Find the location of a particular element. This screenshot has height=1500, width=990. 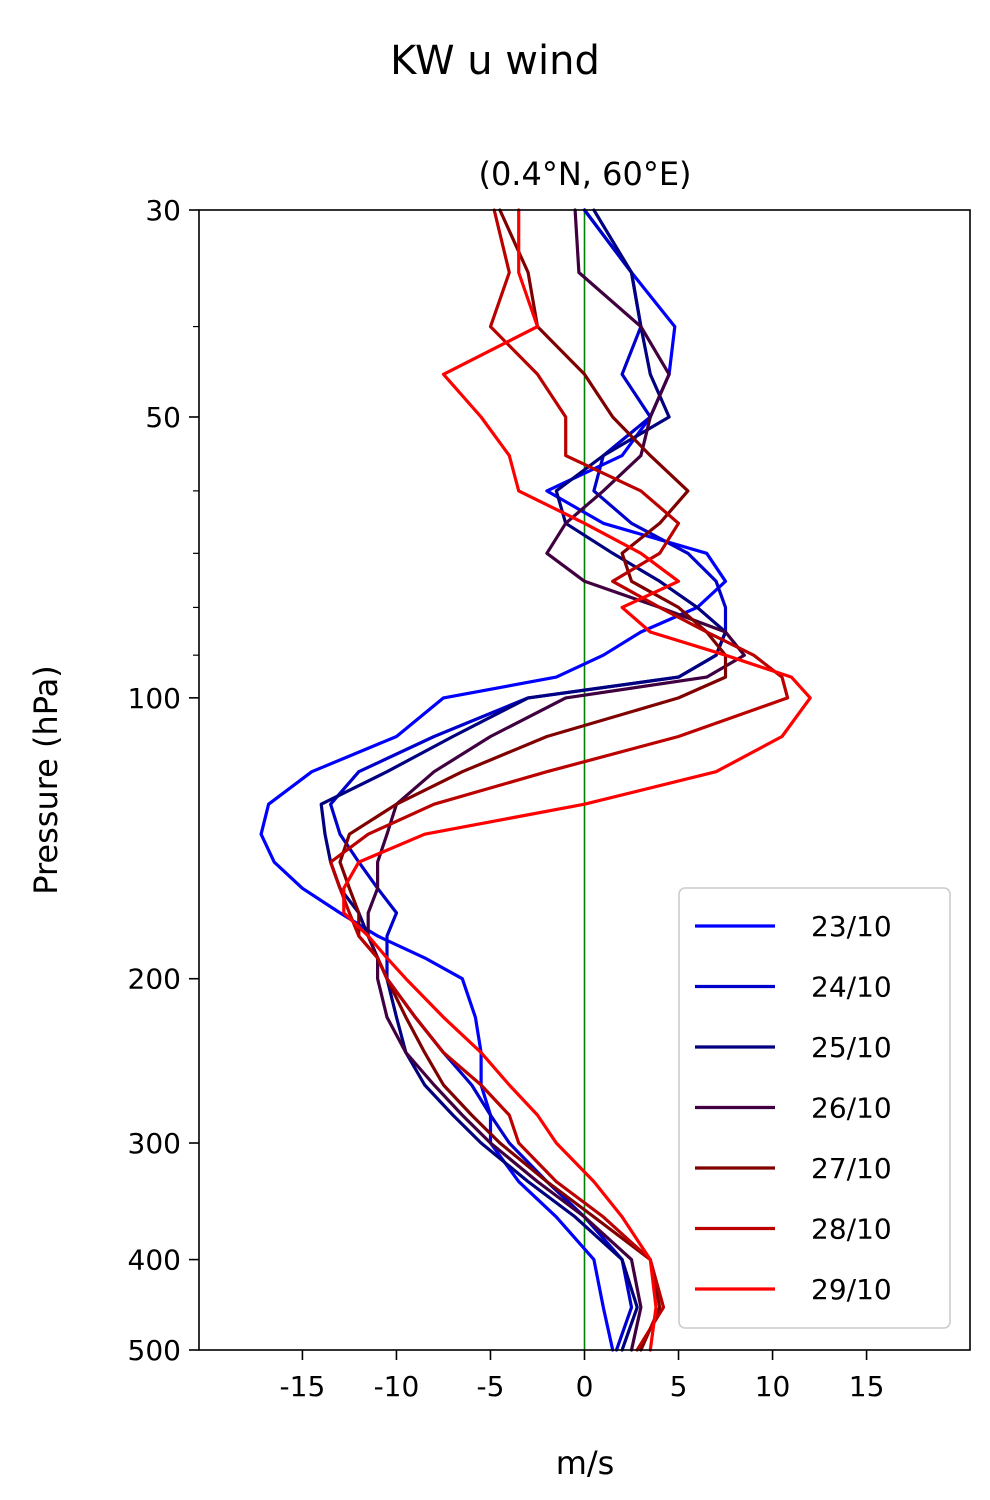

x-tick-label: -15 is located at coordinates (303, 1386).